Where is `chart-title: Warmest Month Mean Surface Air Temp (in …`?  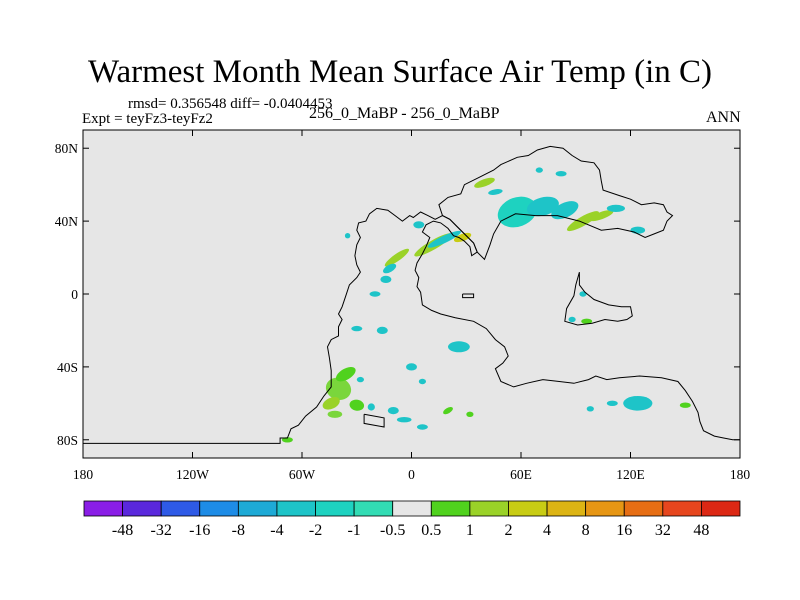 chart-title: Warmest Month Mean Surface Air Temp (in … is located at coordinates (400, 72).